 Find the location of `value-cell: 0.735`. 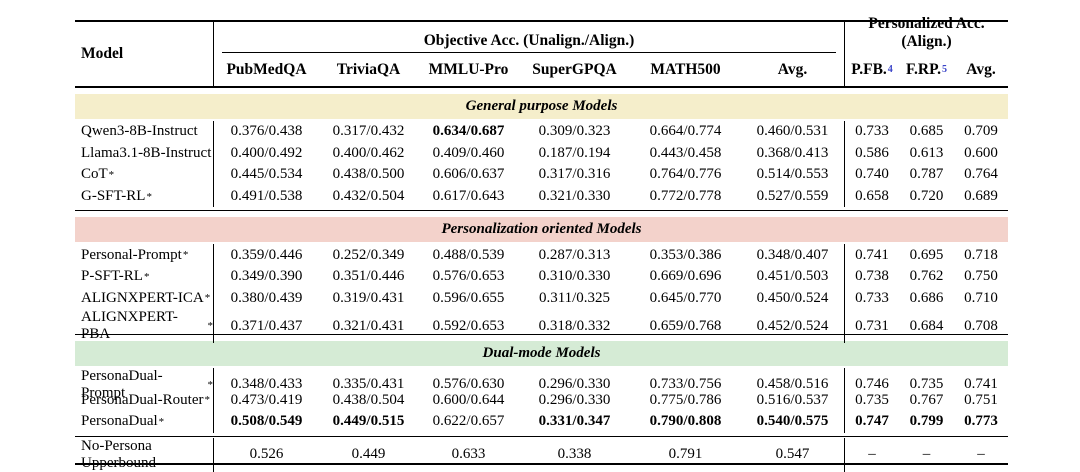

value-cell: 0.735 is located at coordinates (871, 400).